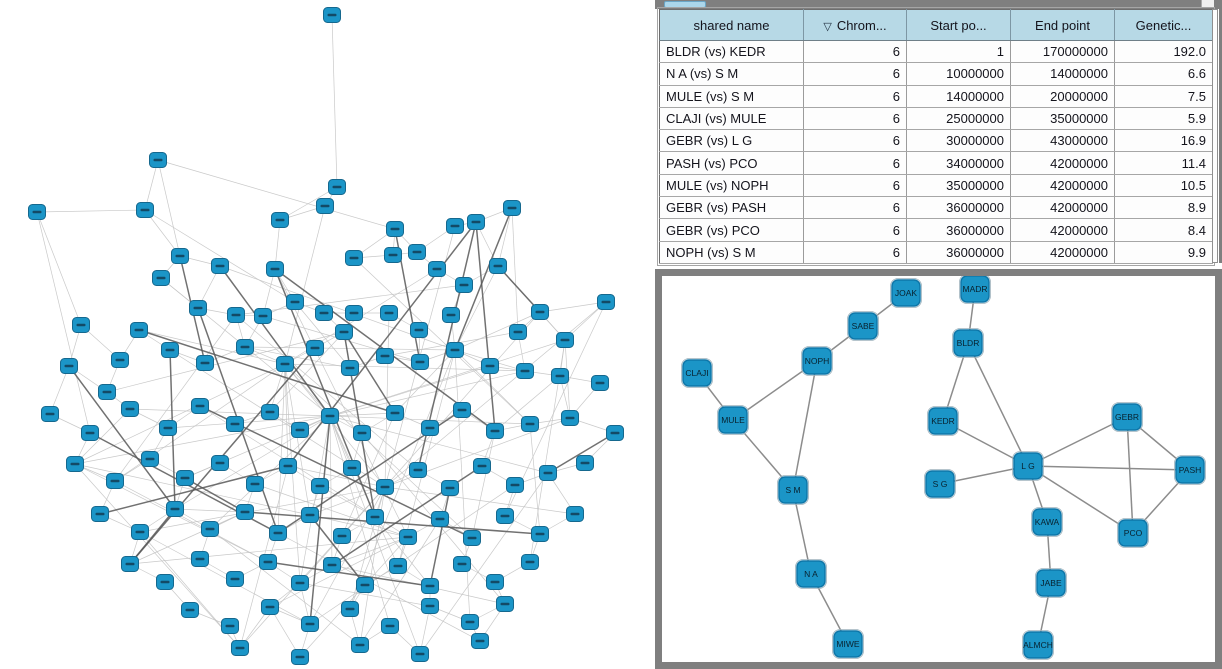 The width and height of the screenshot is (1222, 669). What do you see at coordinates (958, 96) in the screenshot?
I see `cell-value: 14000000` at bounding box center [958, 96].